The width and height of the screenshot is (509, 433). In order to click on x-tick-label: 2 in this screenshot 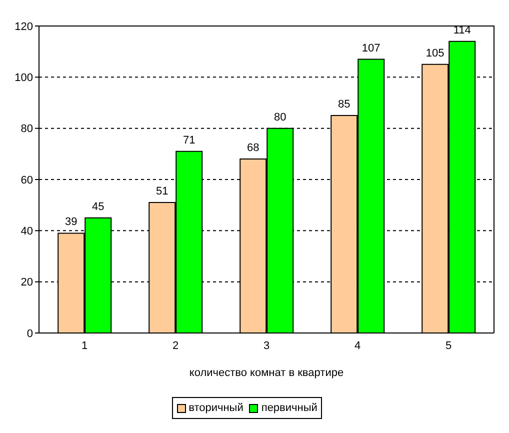, I will do `click(175, 346)`.